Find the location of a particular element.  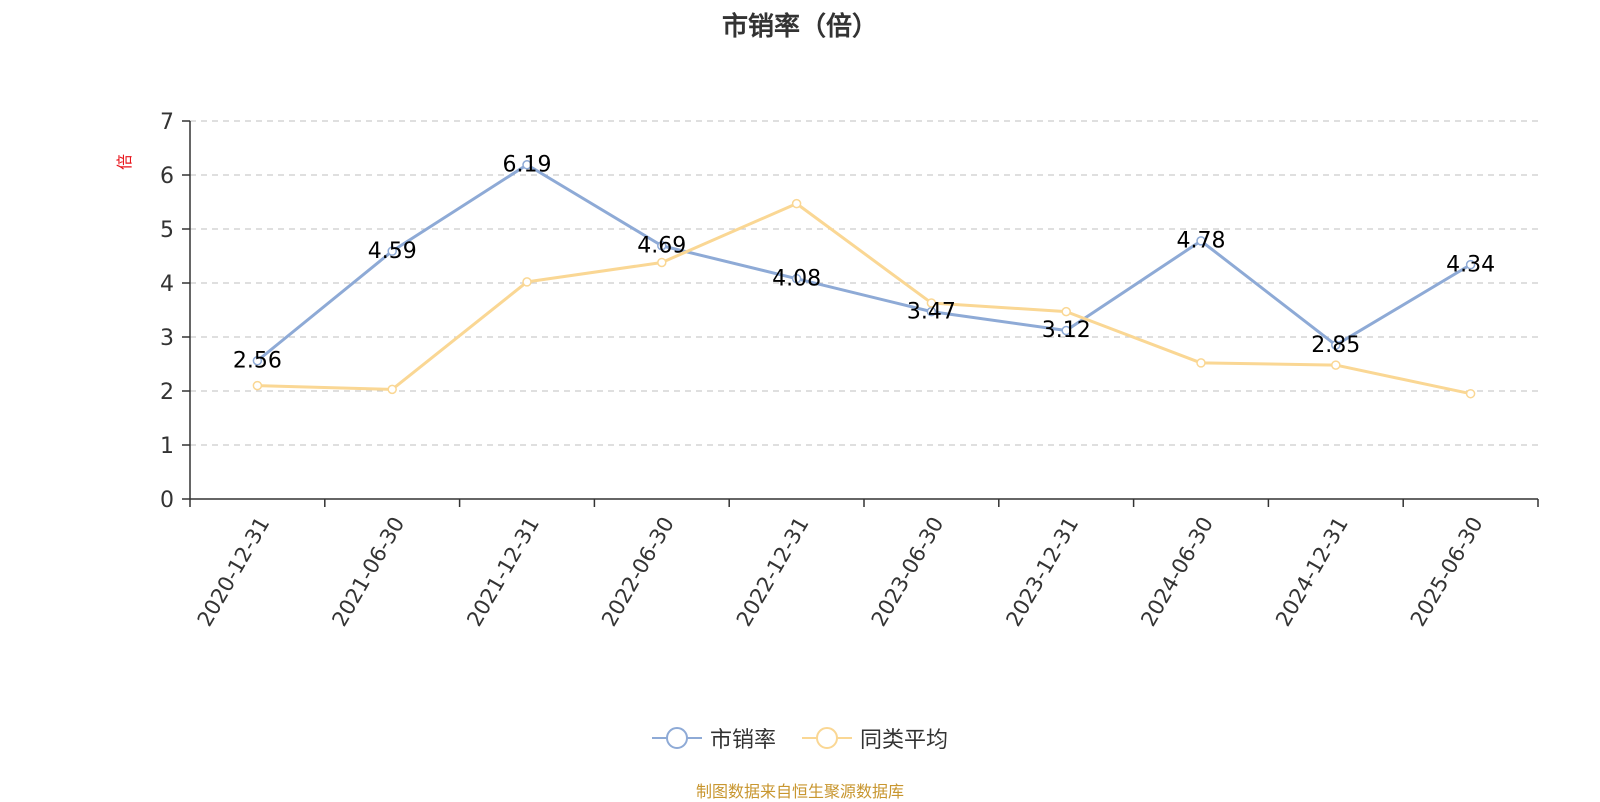

data-label: 4.08 is located at coordinates (796, 278).